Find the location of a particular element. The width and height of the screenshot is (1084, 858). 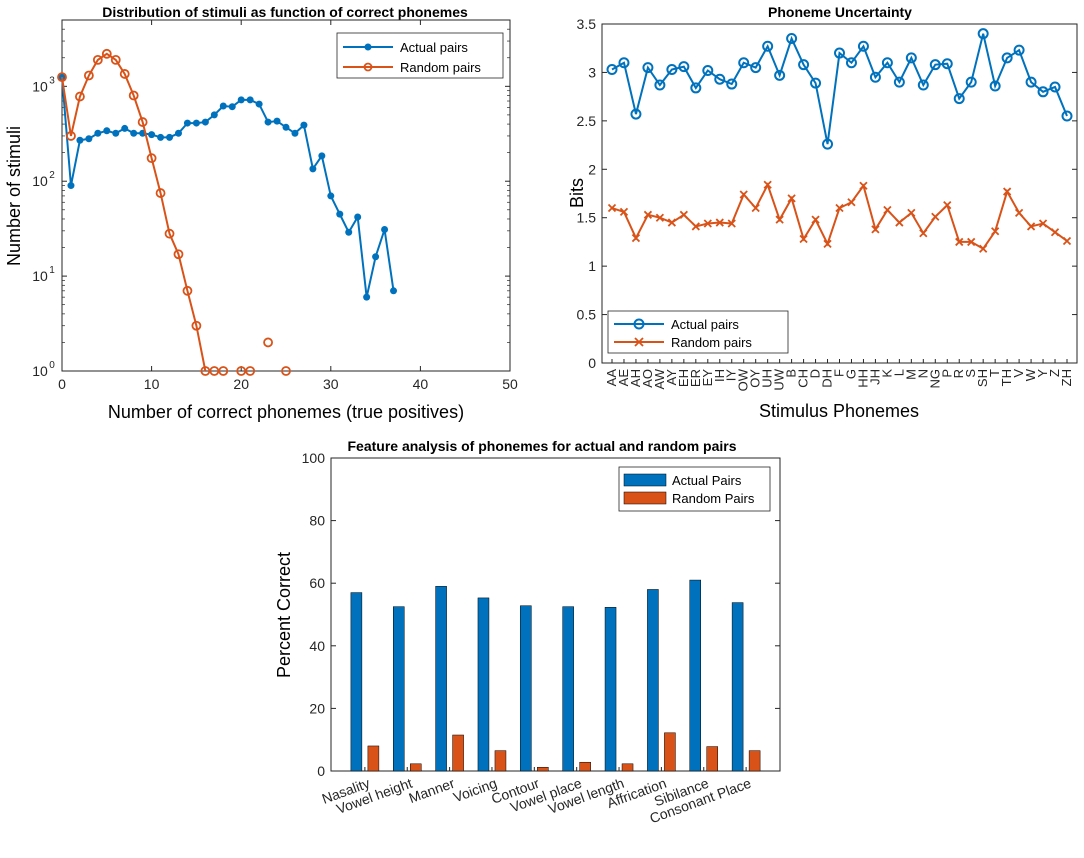

chart2-x-tick-label: D is located at coordinates (815, 373).